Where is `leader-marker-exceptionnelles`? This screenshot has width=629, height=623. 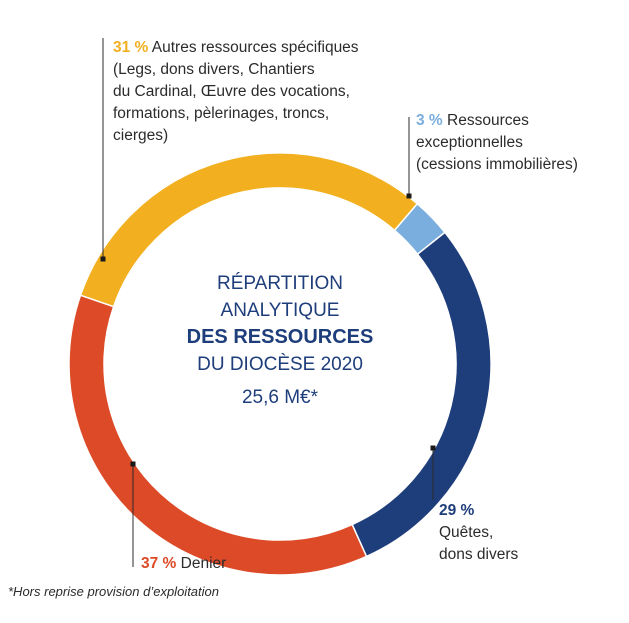 leader-marker-exceptionnelles is located at coordinates (409, 196).